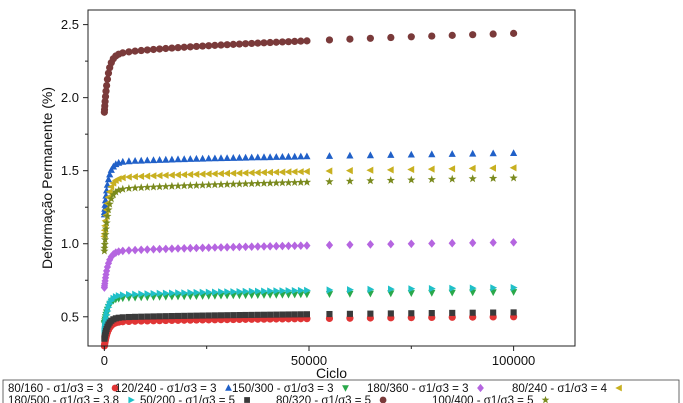 This screenshot has width=683, height=403. I want to click on y-tick-label: 0.5, so click(70, 316).